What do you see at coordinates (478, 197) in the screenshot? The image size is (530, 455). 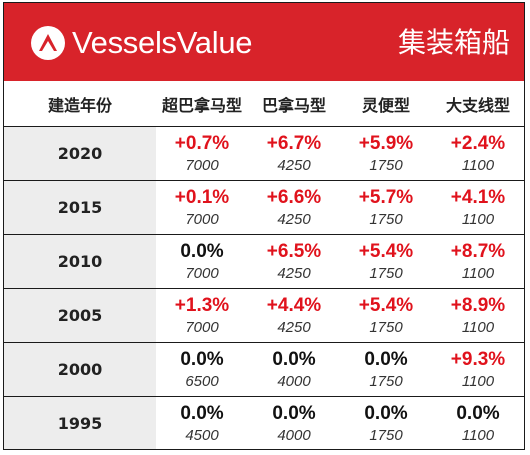 I see `percent-change: +4.1%` at bounding box center [478, 197].